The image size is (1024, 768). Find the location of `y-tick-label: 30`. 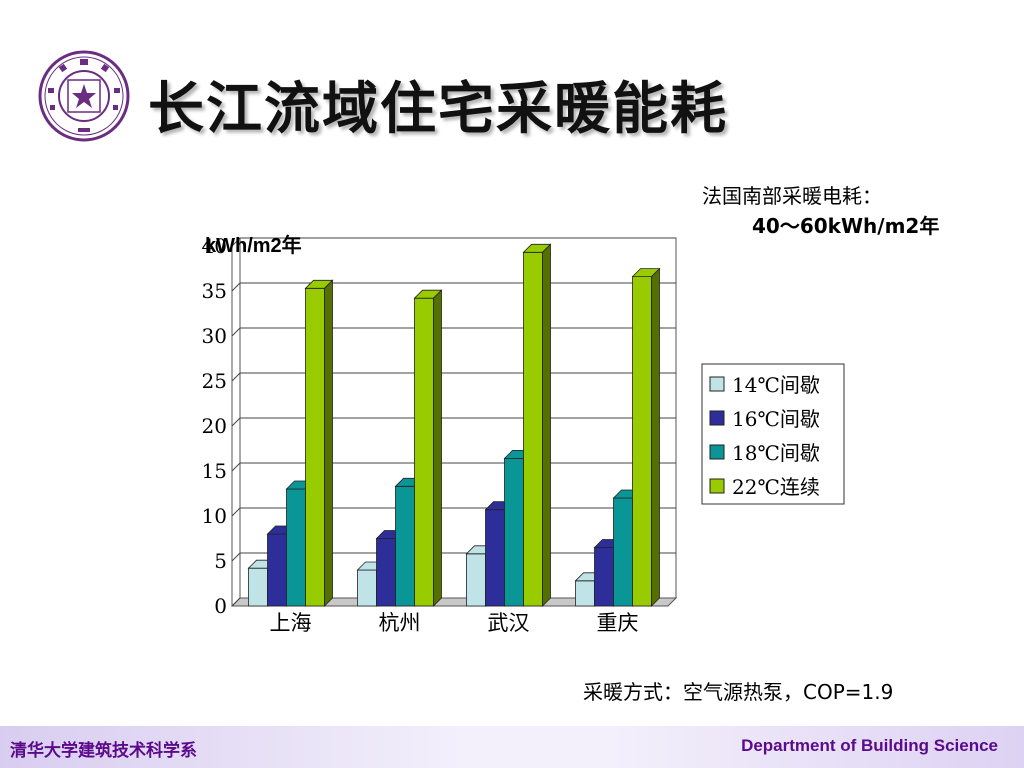

y-tick-label: 30 is located at coordinates (214, 336).